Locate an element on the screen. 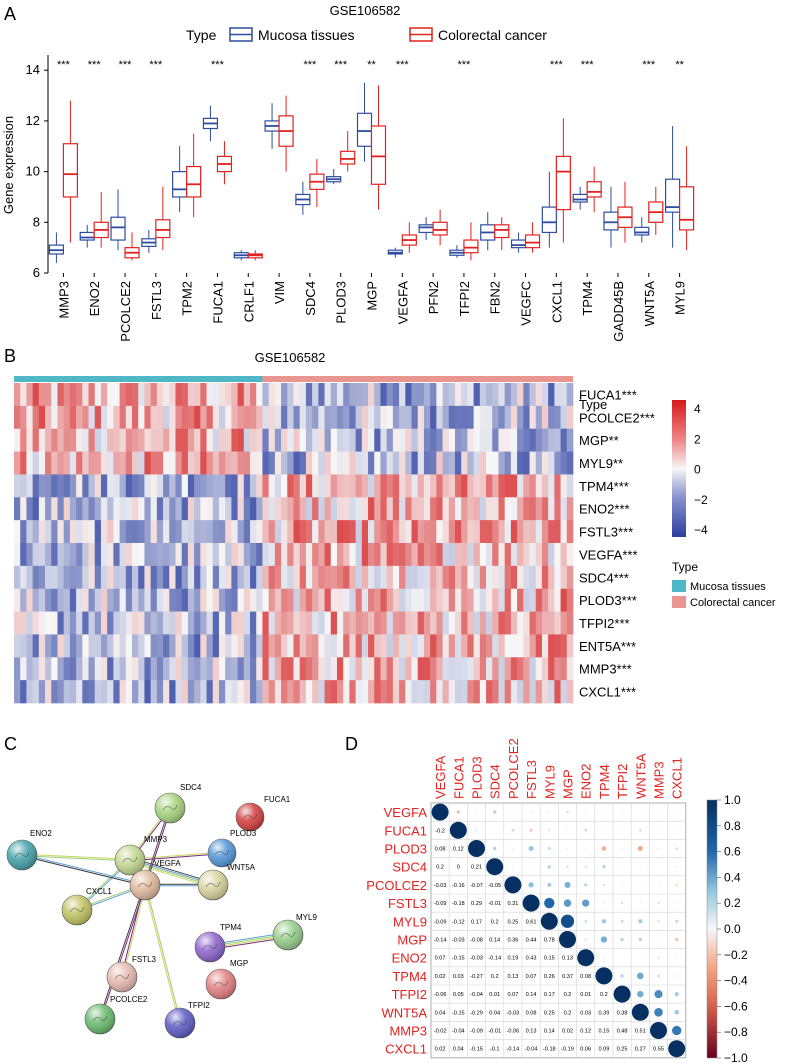  significance-tfpi2: *** is located at coordinates (465, 65).